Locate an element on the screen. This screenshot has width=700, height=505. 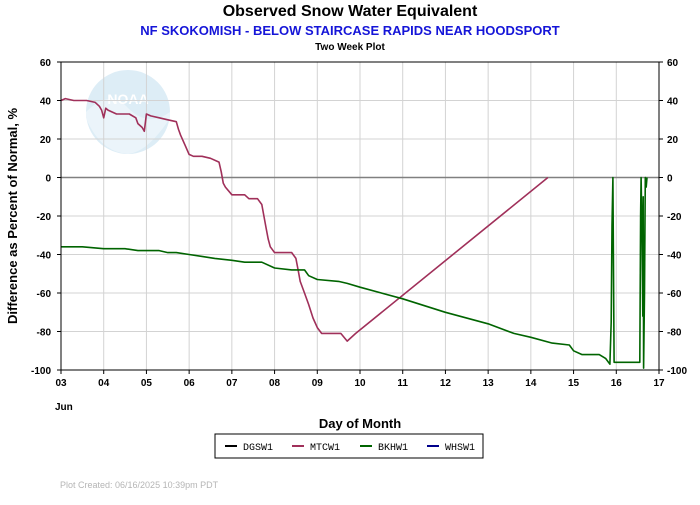
y-tick-label-right: 40 is located at coordinates (673, 102).